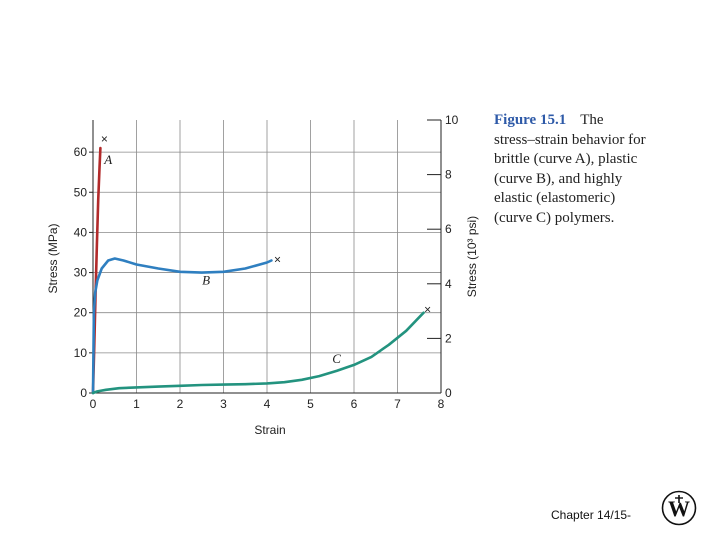  Describe the element at coordinates (448, 229) in the screenshot. I see `y2-tick-label: 6` at that location.